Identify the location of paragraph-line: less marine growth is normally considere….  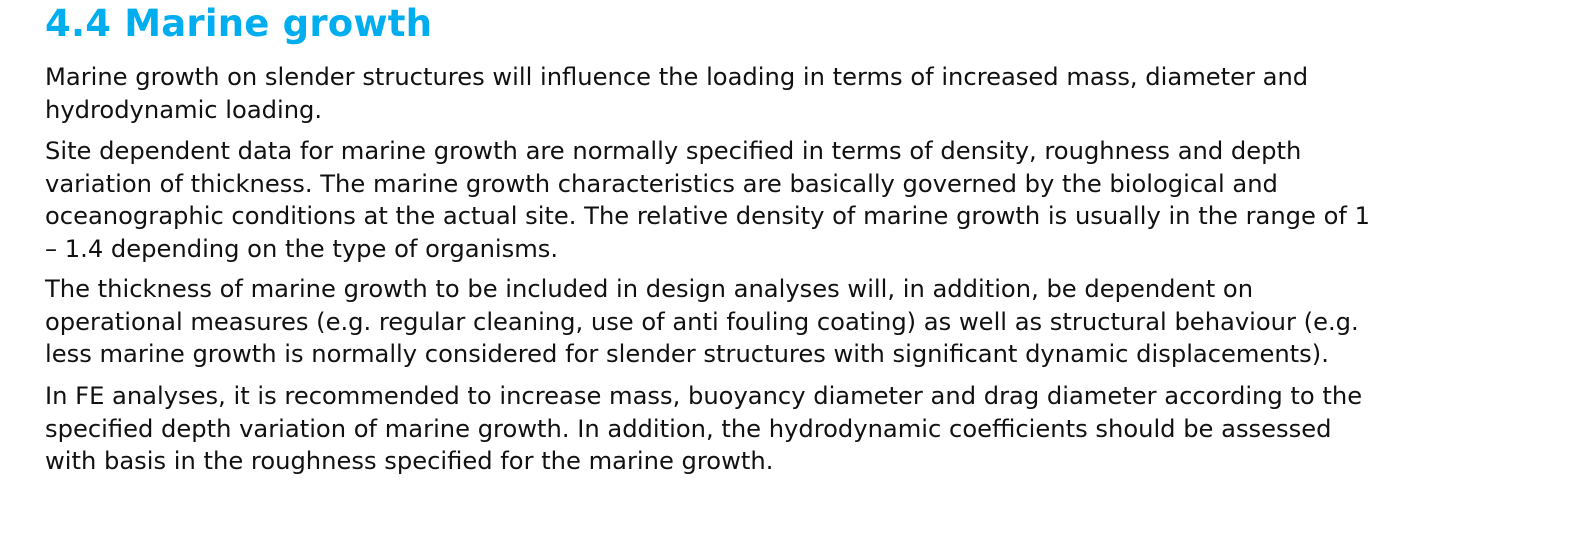
(687, 354).